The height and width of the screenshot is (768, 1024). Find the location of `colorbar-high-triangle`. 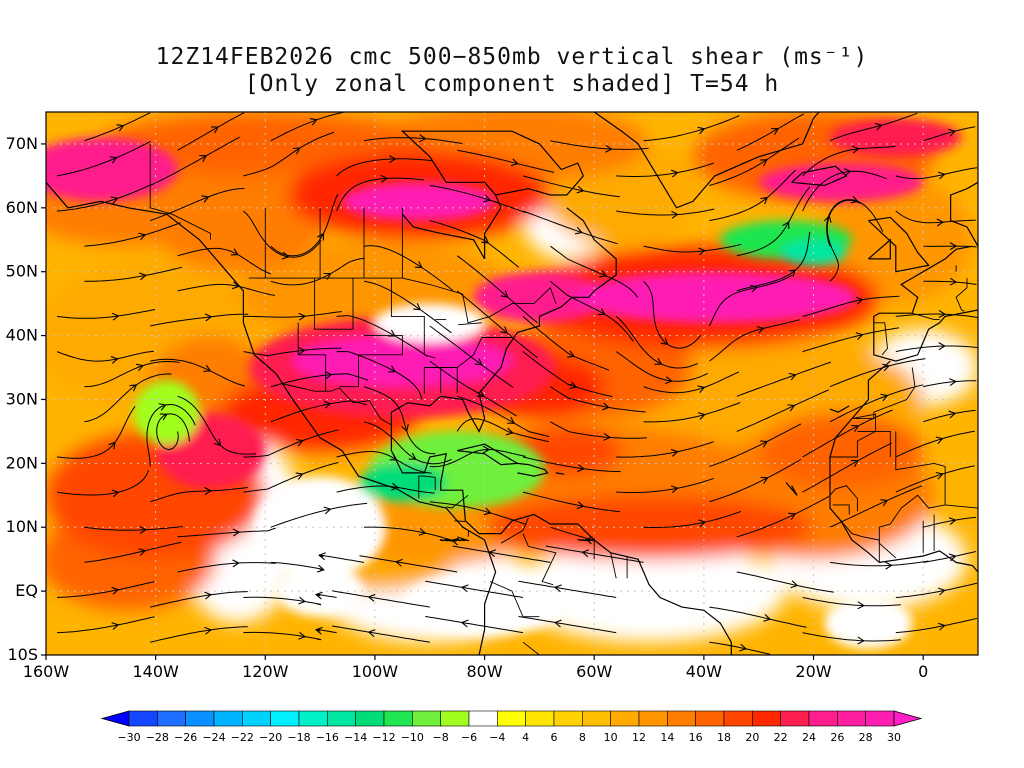

colorbar-high-triangle is located at coordinates (908, 718).